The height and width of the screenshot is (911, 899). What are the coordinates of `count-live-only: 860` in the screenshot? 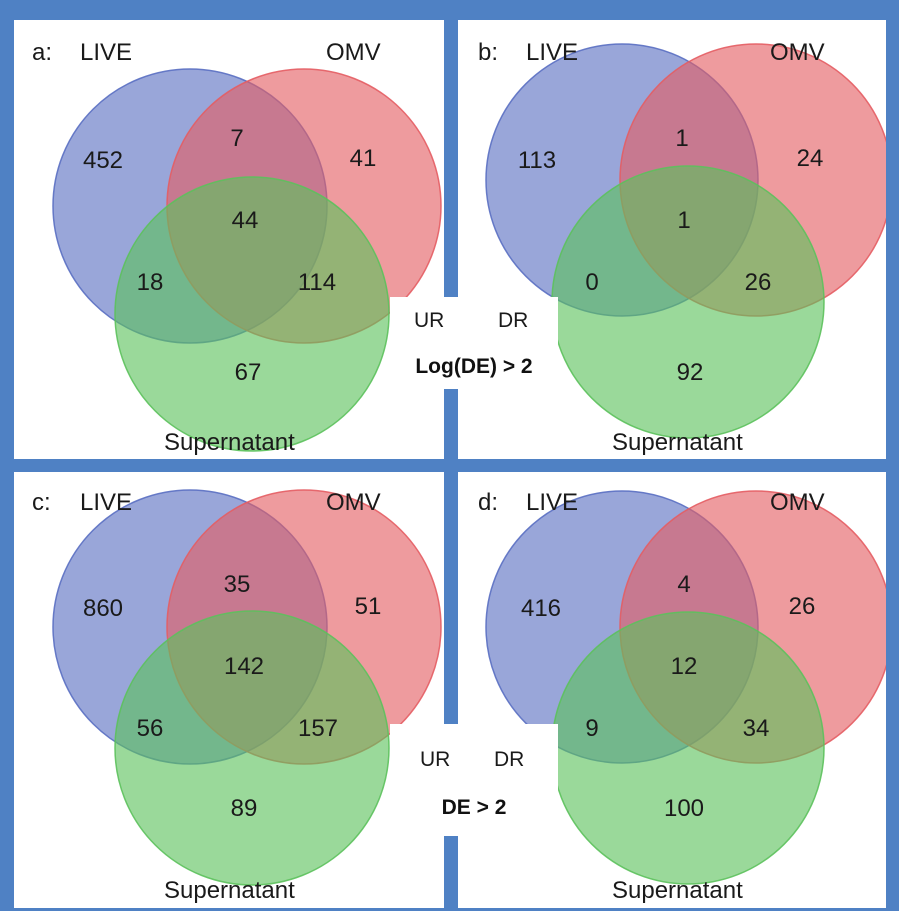 It's located at (103, 608).